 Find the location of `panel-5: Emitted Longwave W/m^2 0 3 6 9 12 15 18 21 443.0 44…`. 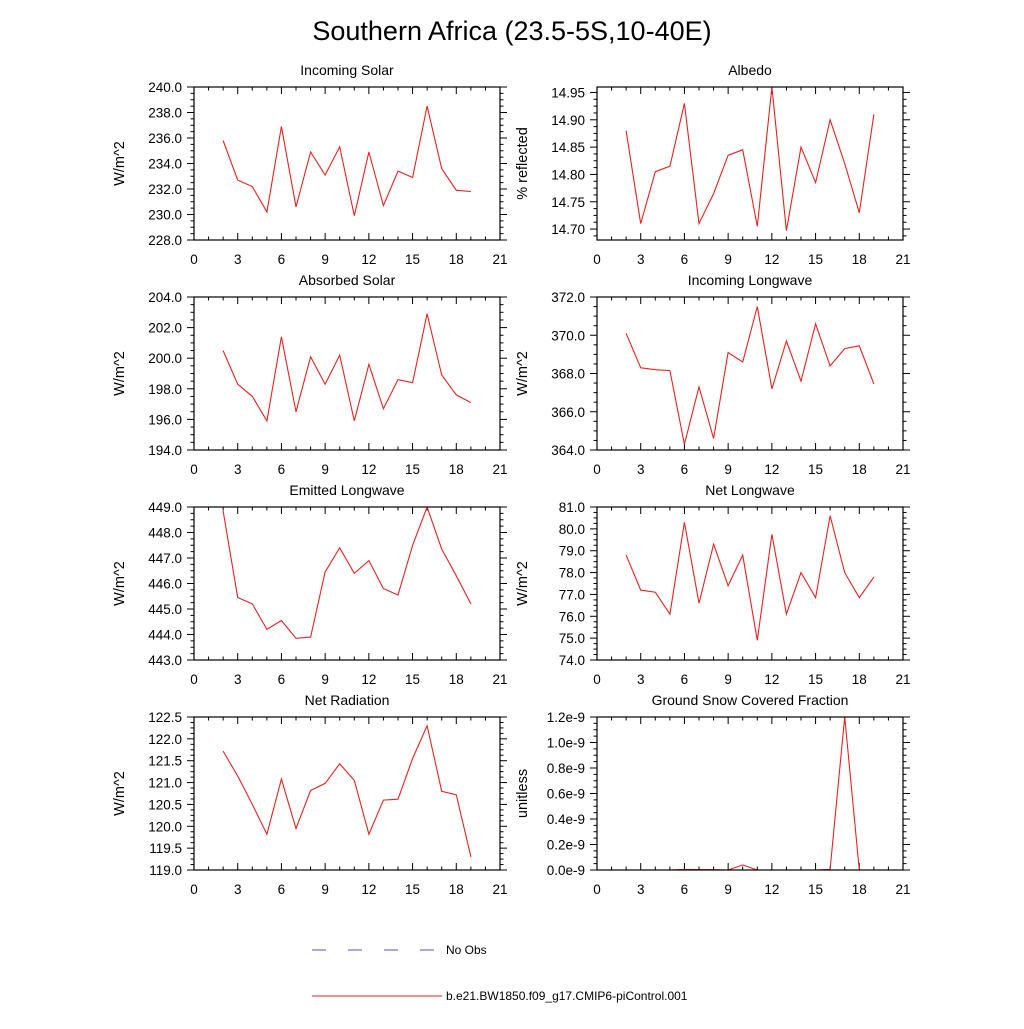

panel-5: Emitted Longwave W/m^2 0 3 6 9 12 15 18 21 443.0 44… is located at coordinates (310, 584).